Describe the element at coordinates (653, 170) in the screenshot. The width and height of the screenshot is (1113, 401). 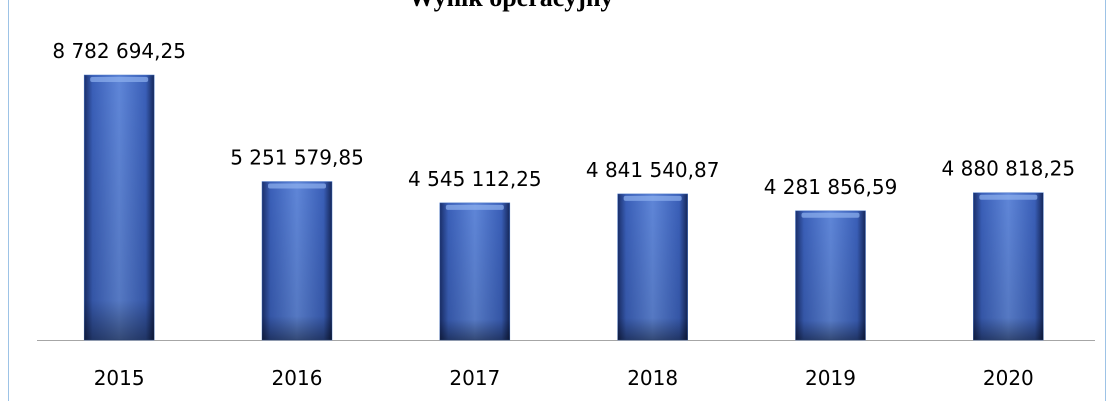
I see `data-label: 4 841 540,87` at that location.